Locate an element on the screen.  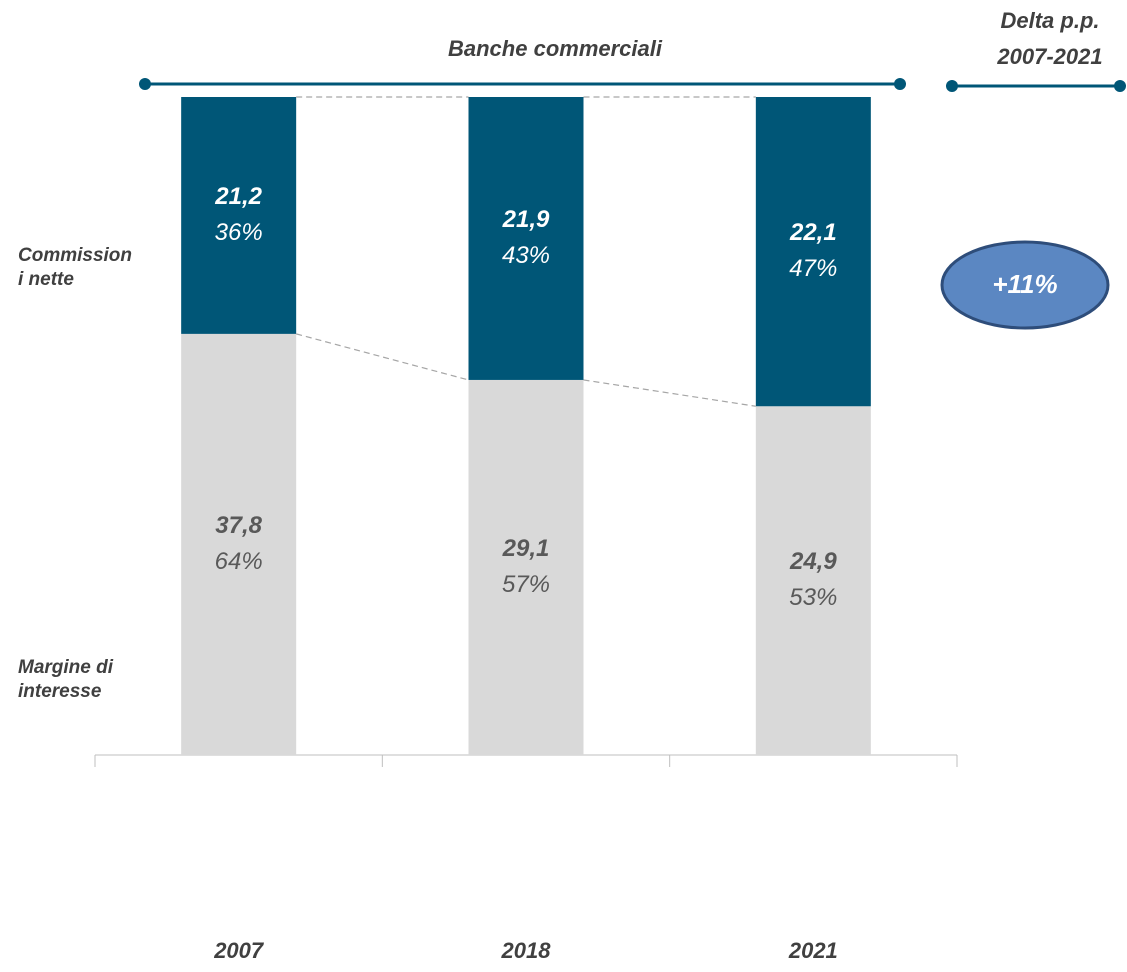
delta-label: +11% is located at coordinates (1024, 284).